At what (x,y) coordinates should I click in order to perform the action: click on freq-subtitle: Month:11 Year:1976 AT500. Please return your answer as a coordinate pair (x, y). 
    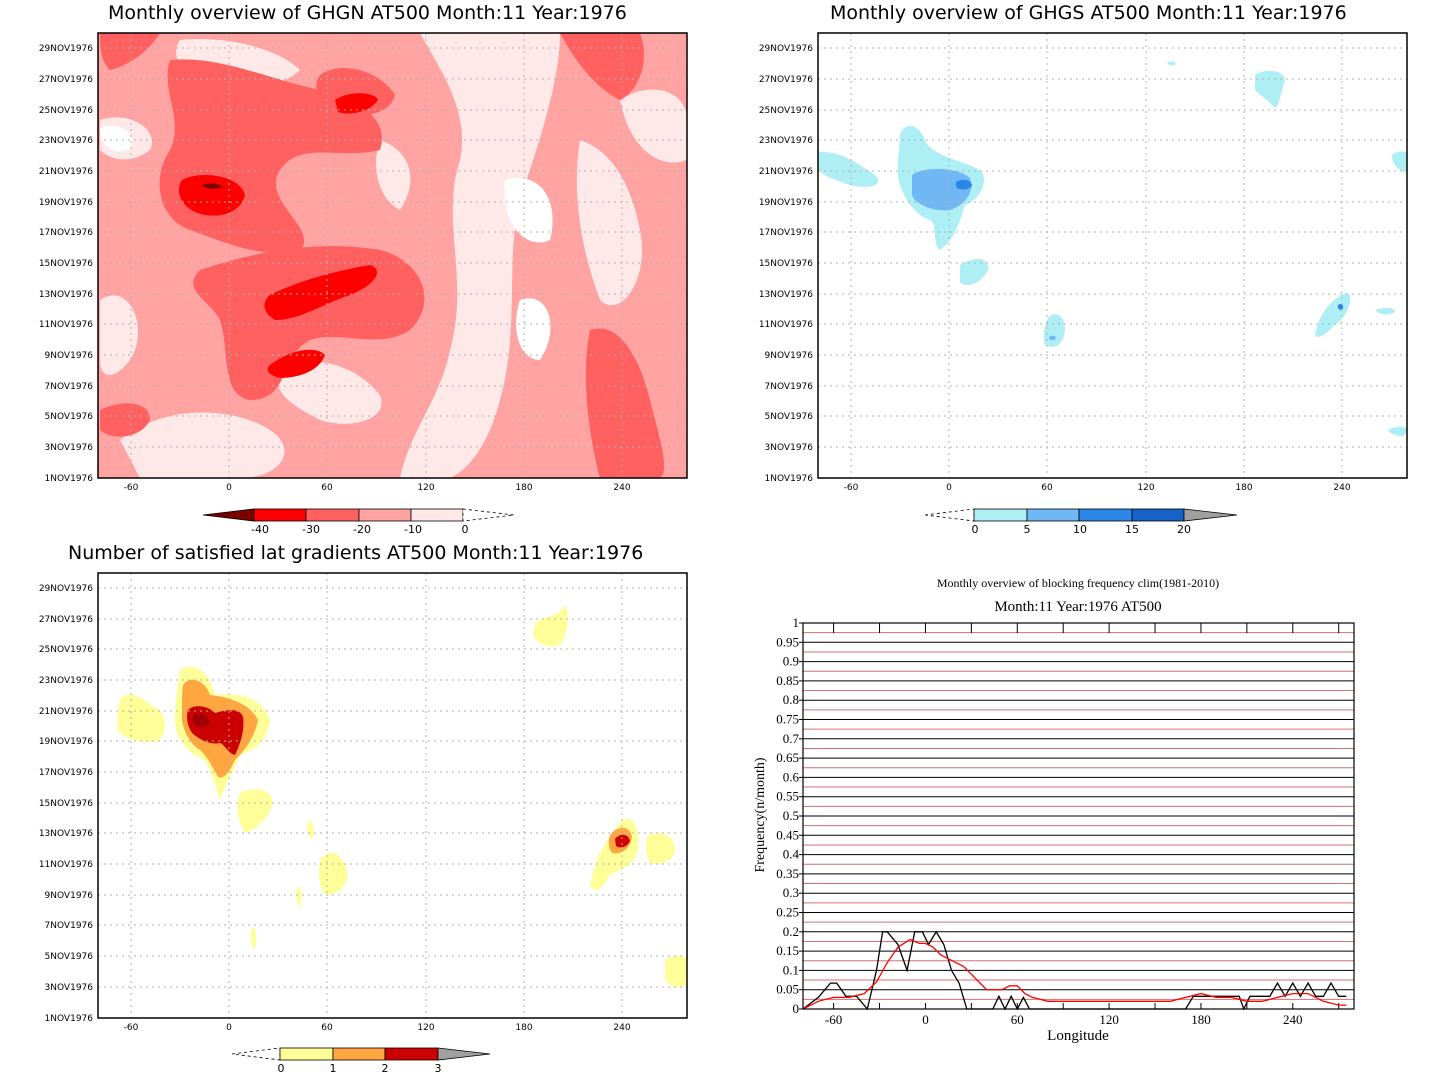
    Looking at the image, I should click on (1077, 607).